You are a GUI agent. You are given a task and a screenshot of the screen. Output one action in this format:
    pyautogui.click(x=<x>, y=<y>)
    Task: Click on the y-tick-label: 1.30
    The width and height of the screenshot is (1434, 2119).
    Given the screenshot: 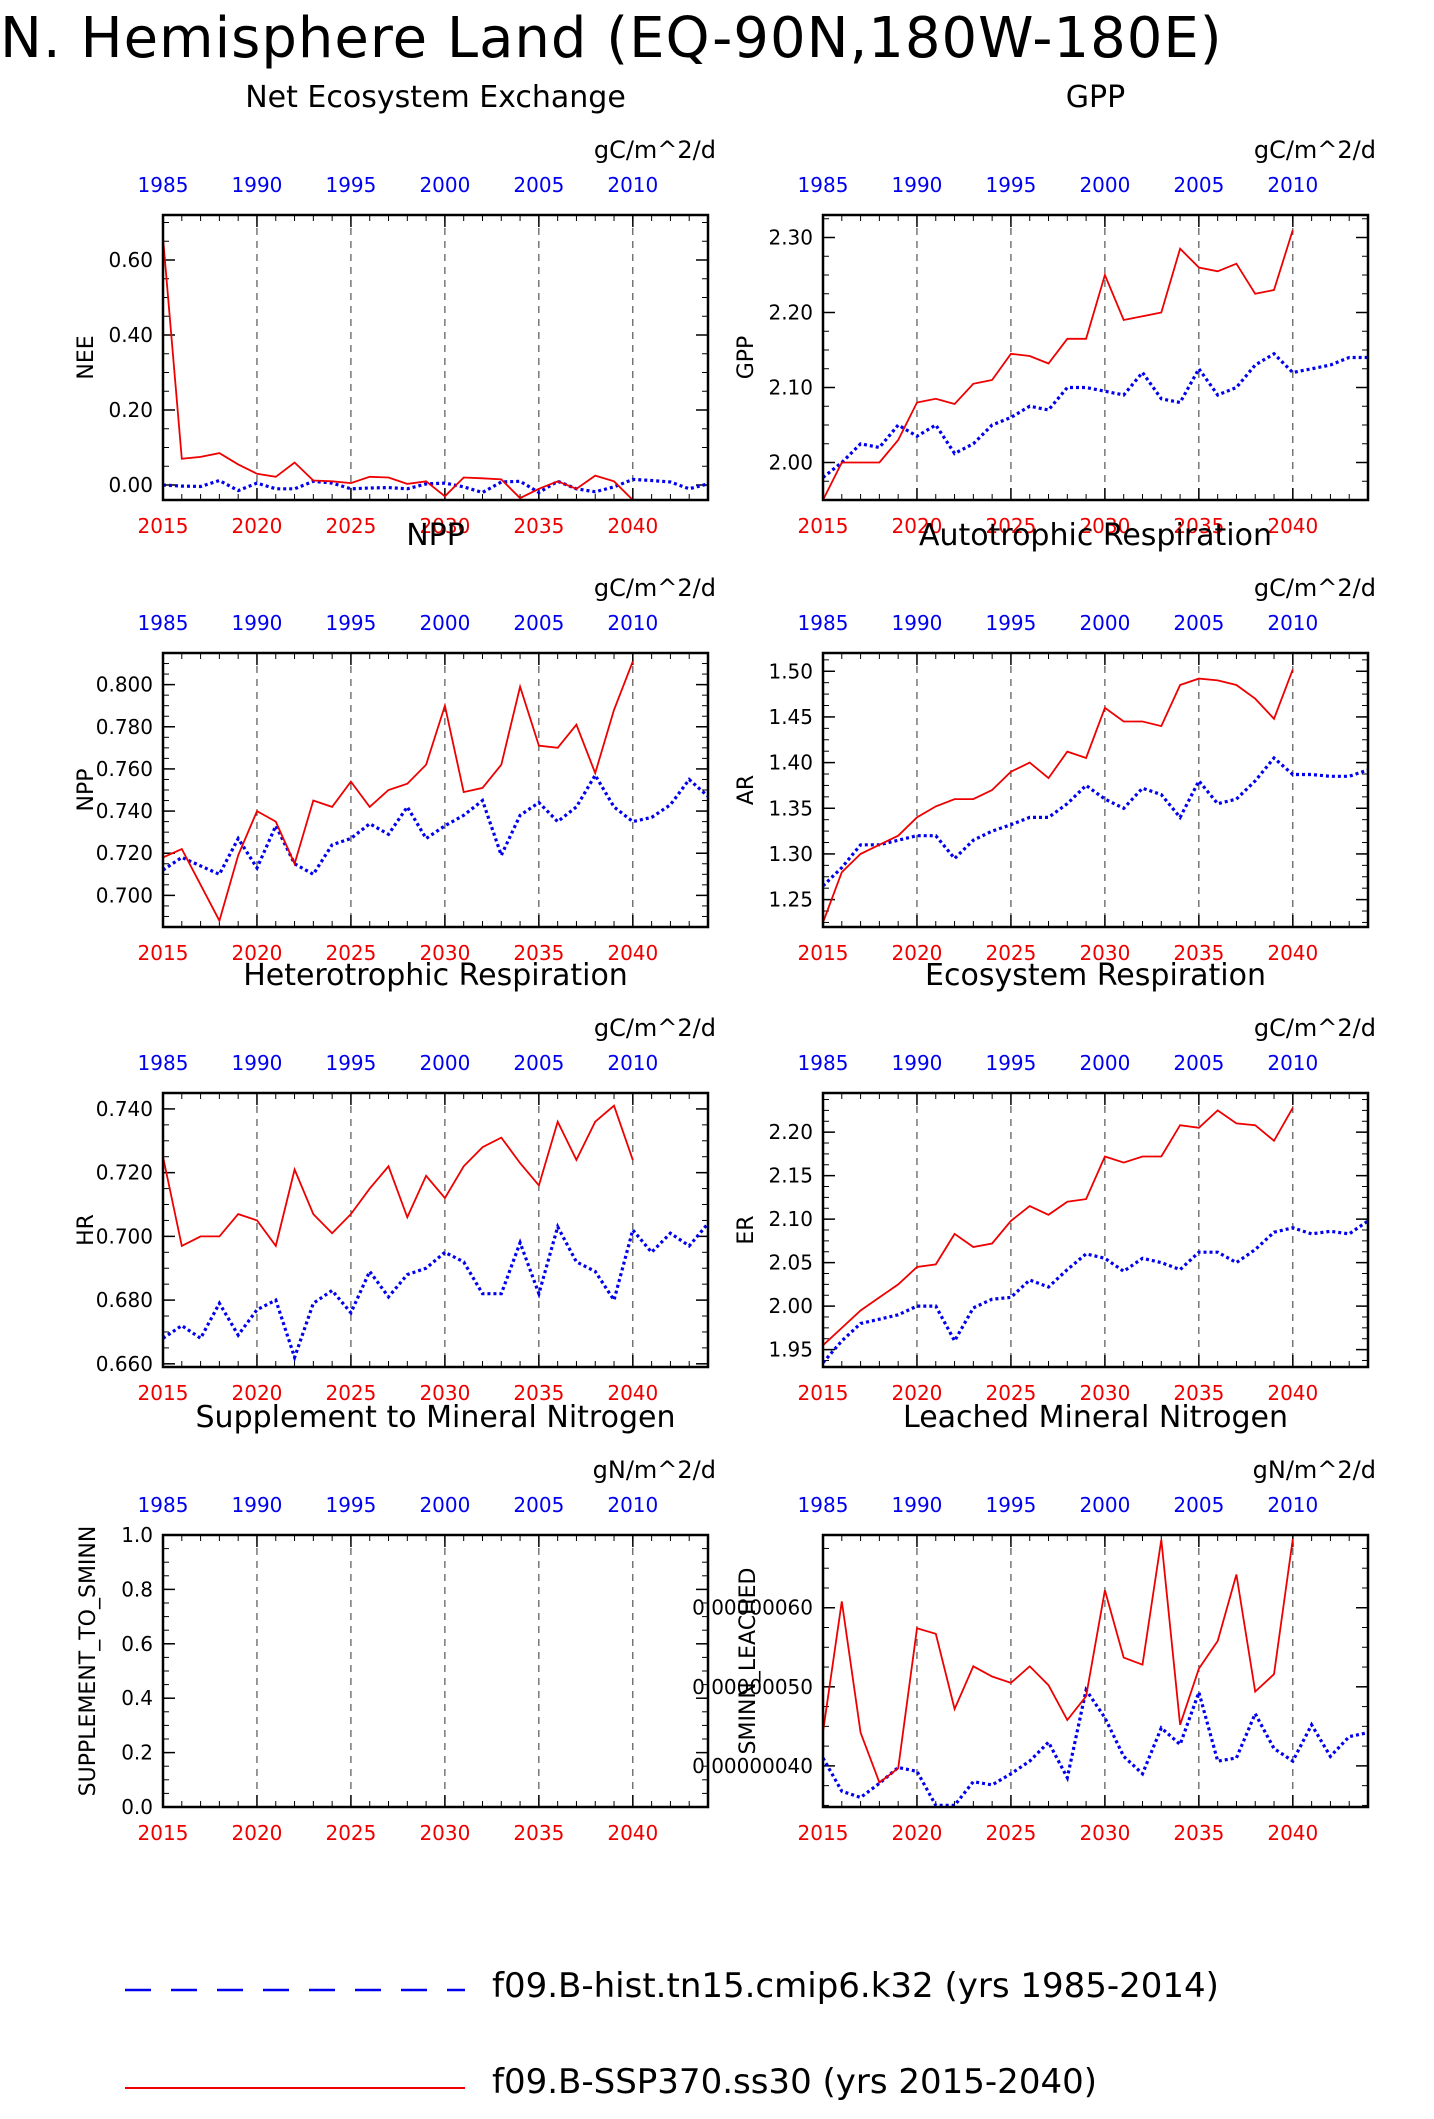 What is the action you would take?
    pyautogui.click(x=790, y=854)
    